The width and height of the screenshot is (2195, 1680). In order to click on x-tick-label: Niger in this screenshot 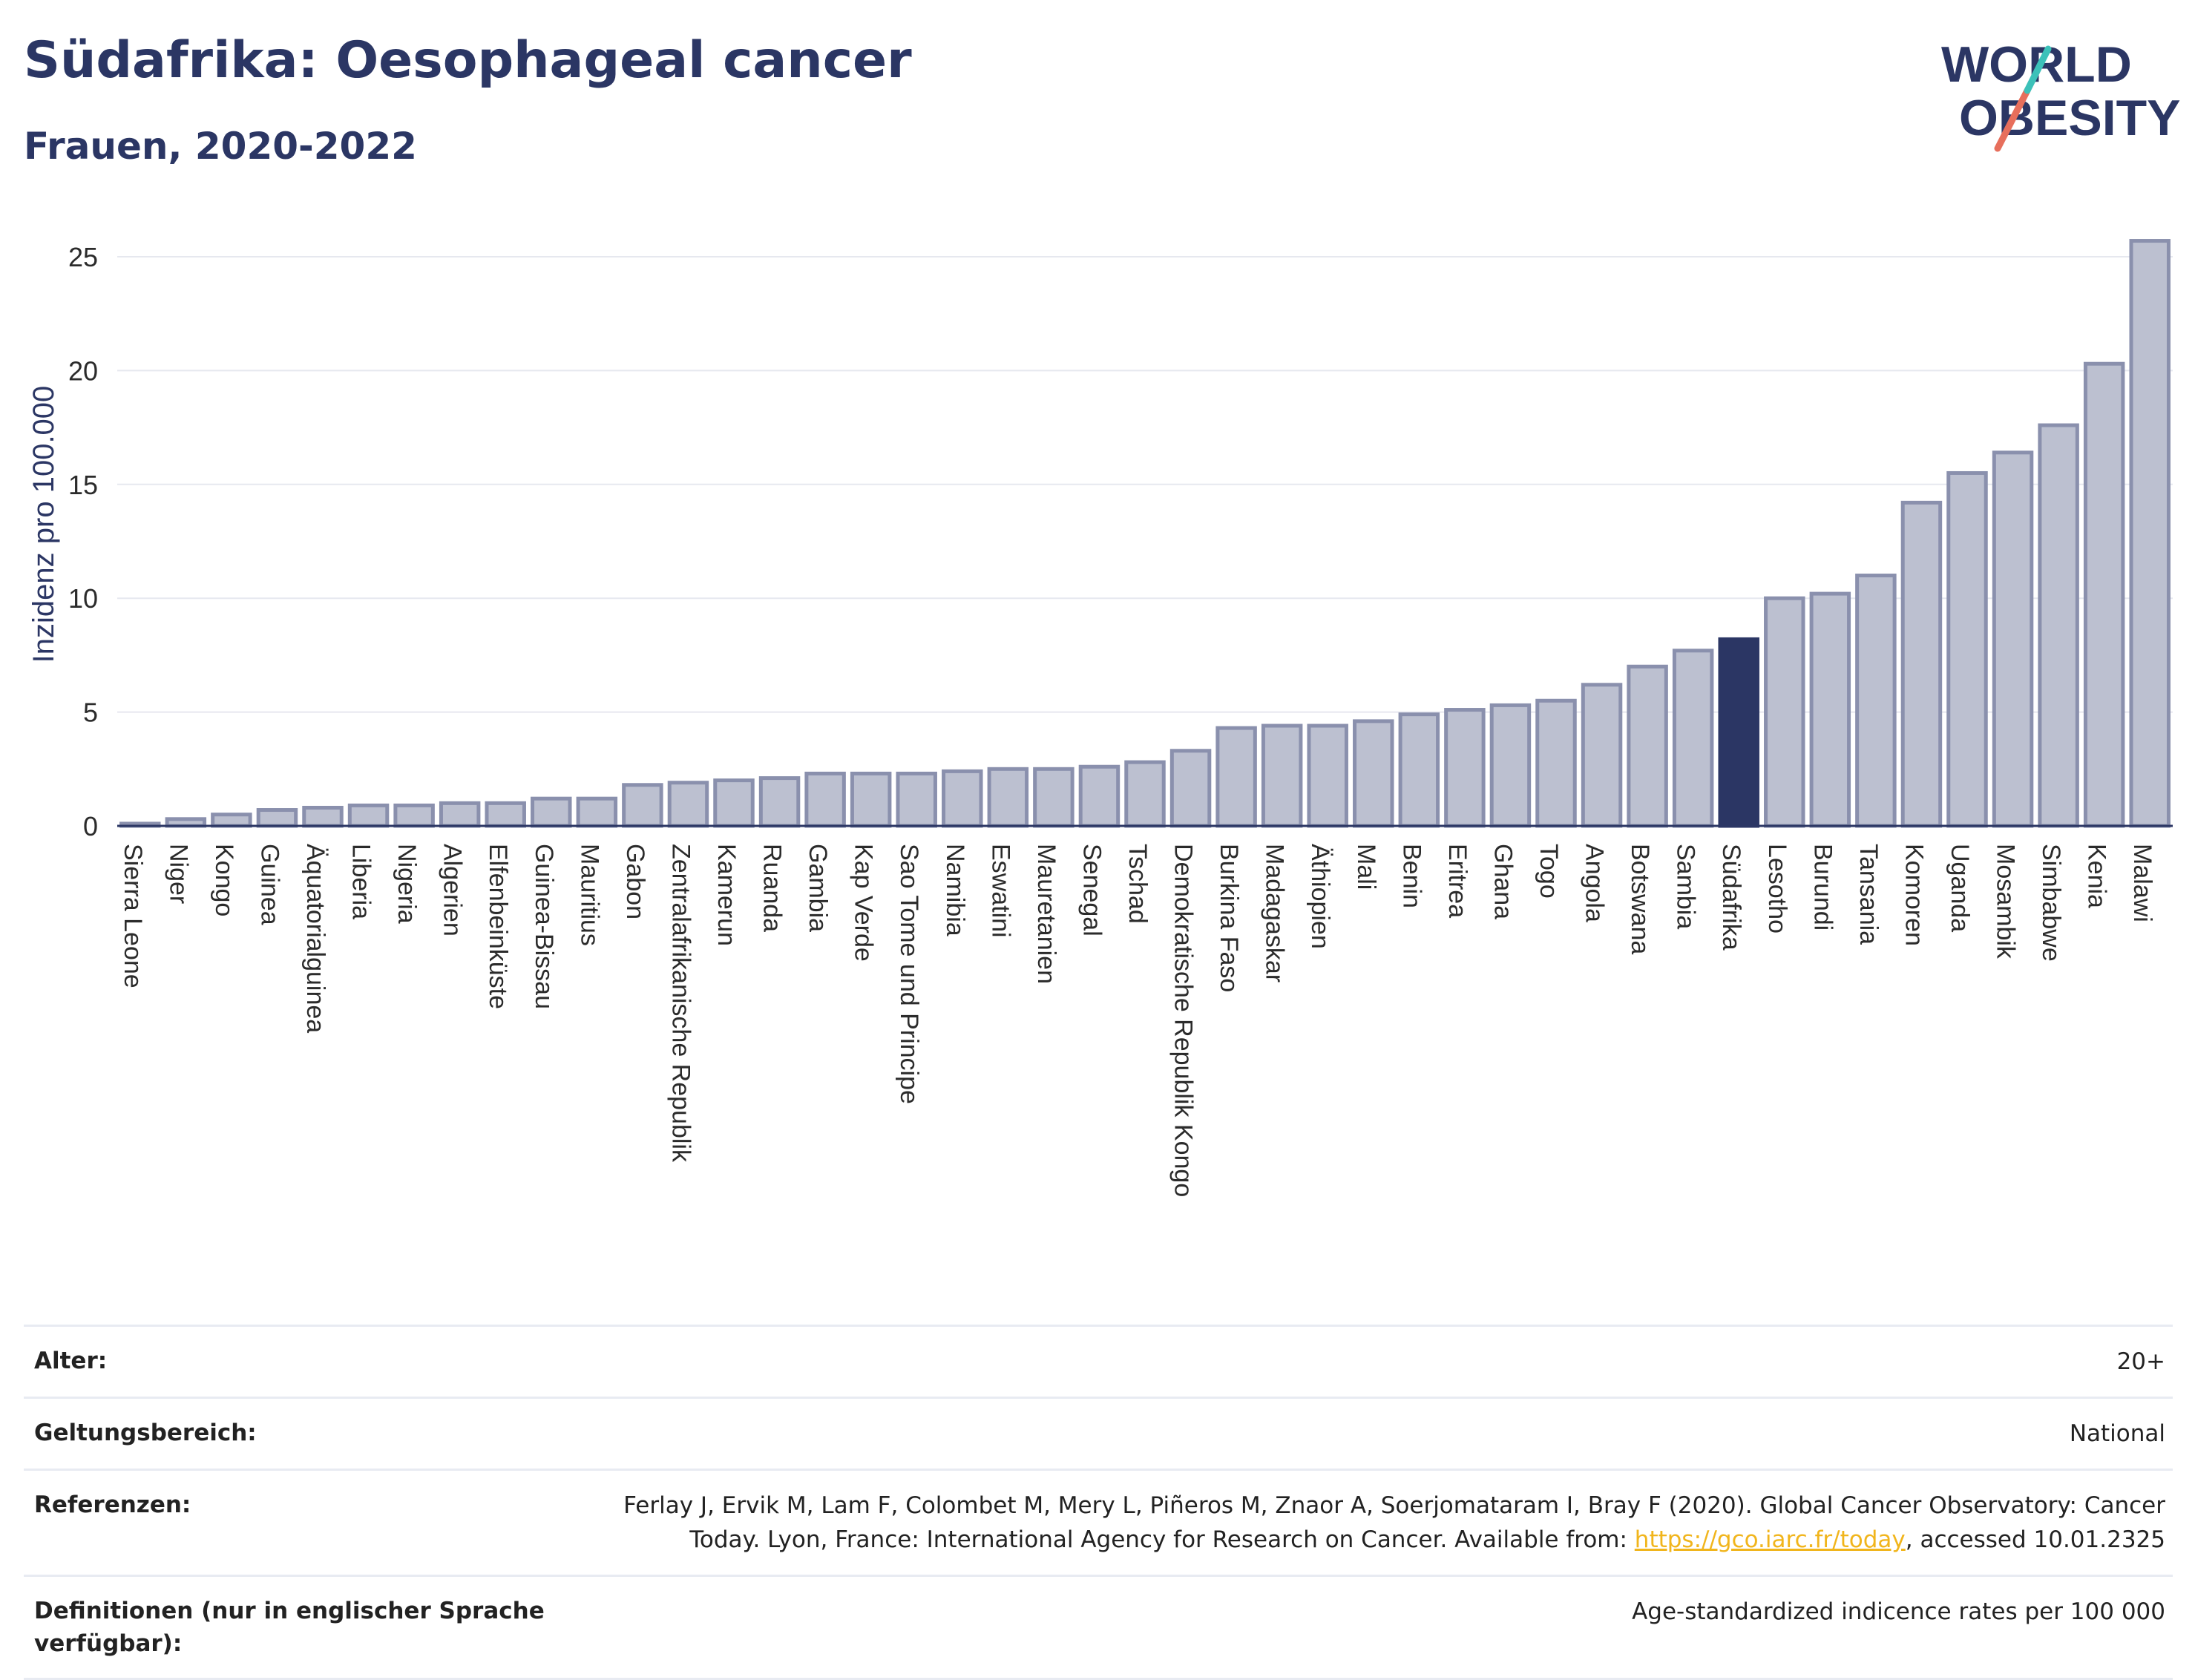, I will do `click(178, 874)`.